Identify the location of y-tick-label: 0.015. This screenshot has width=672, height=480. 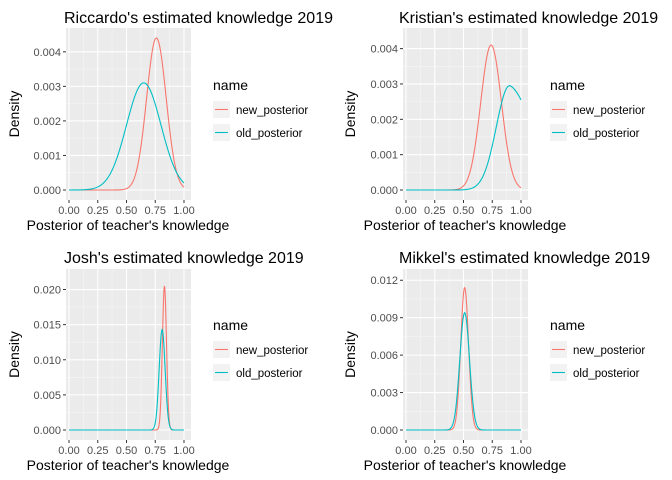
(47, 326).